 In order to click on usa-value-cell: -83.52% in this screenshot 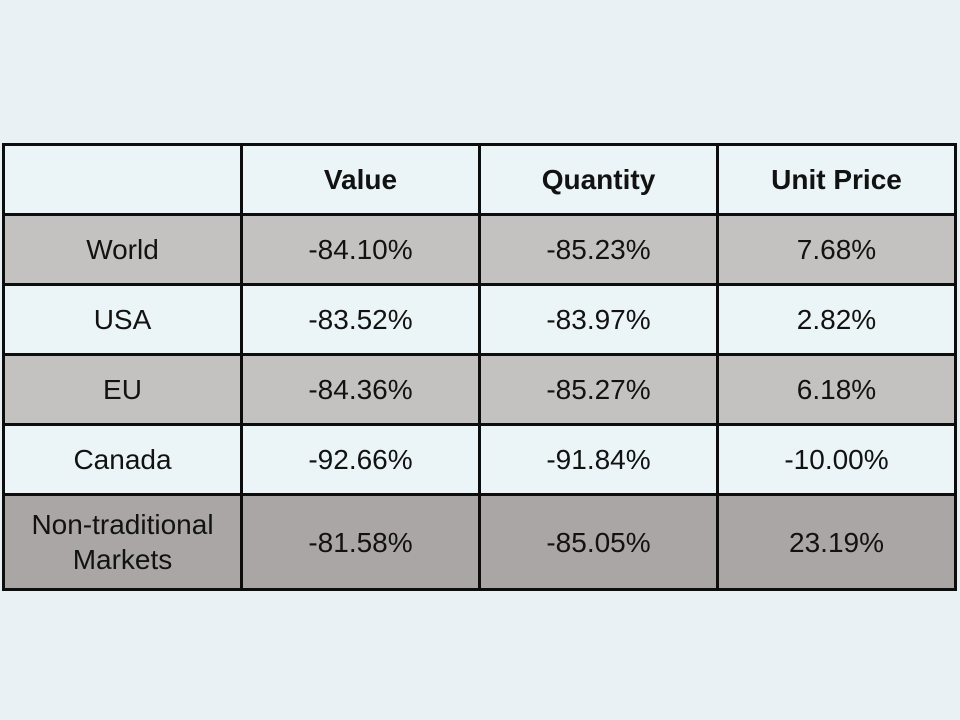, I will do `click(360, 319)`.